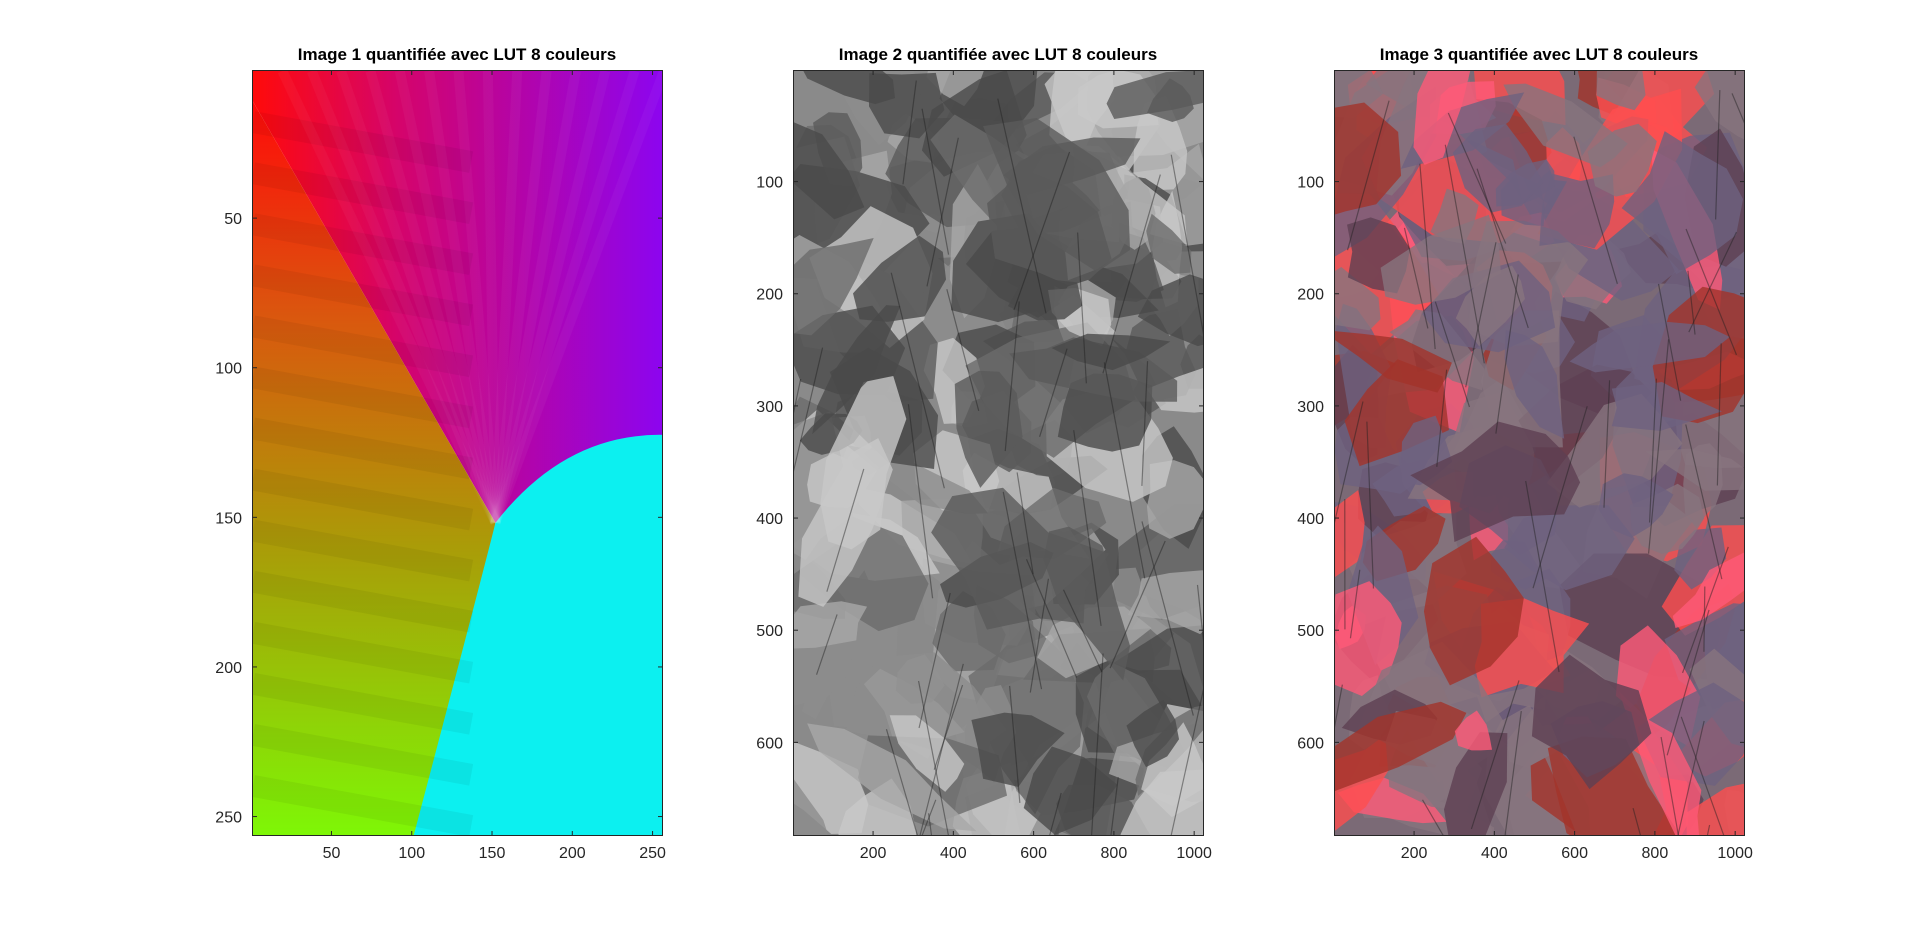 This screenshot has height=936, width=1920. I want to click on region-orange-lime, so click(374, 468).